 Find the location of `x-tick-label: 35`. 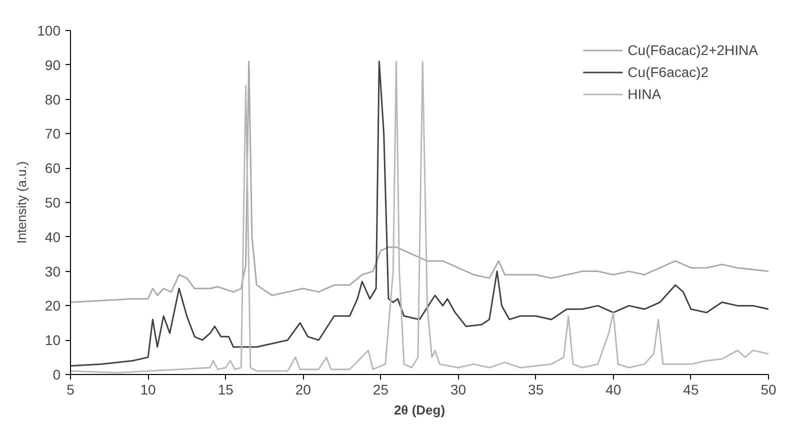

x-tick-label: 35 is located at coordinates (536, 390).